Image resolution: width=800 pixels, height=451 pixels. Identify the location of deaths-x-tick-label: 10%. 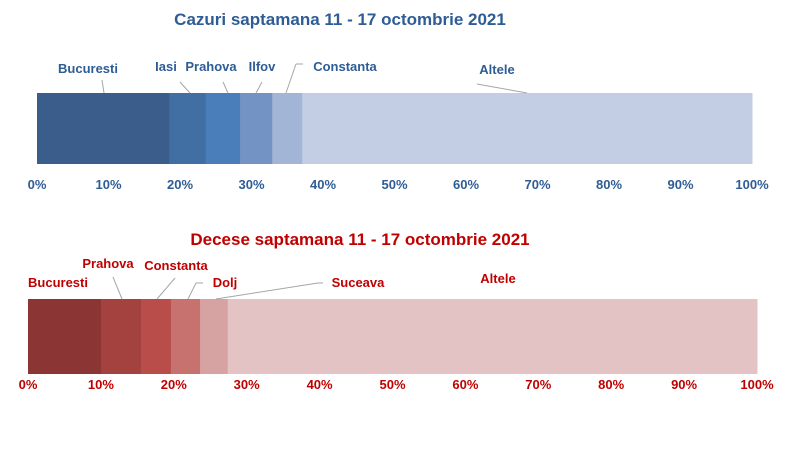
(101, 384).